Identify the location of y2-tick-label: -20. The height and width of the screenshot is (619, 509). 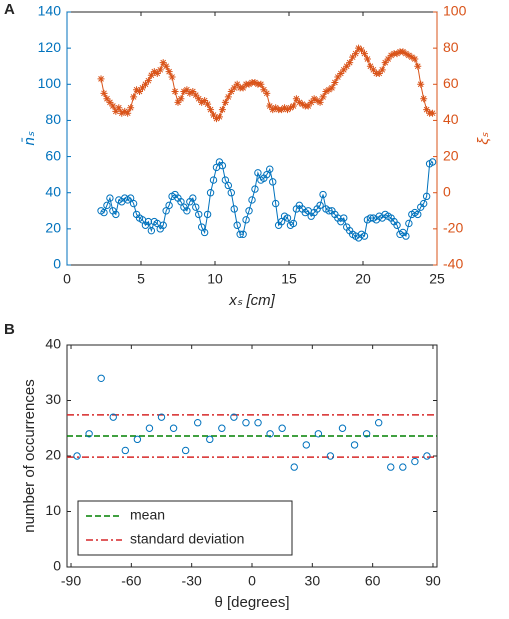
(453, 228).